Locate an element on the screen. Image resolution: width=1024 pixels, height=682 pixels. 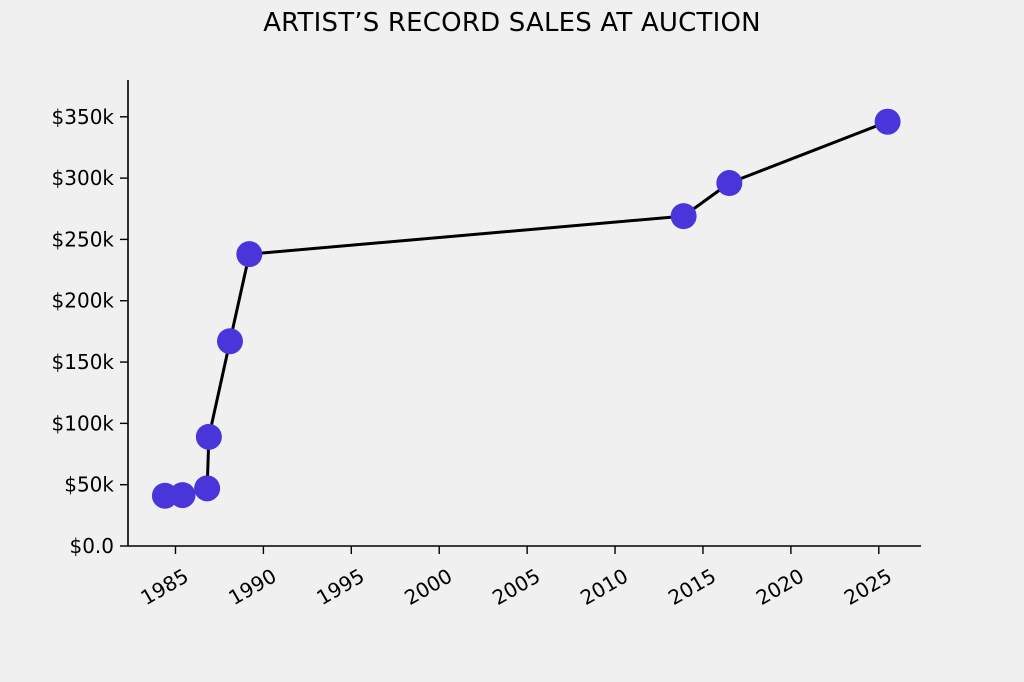
y-tick-label: $150k is located at coordinates (83, 362).